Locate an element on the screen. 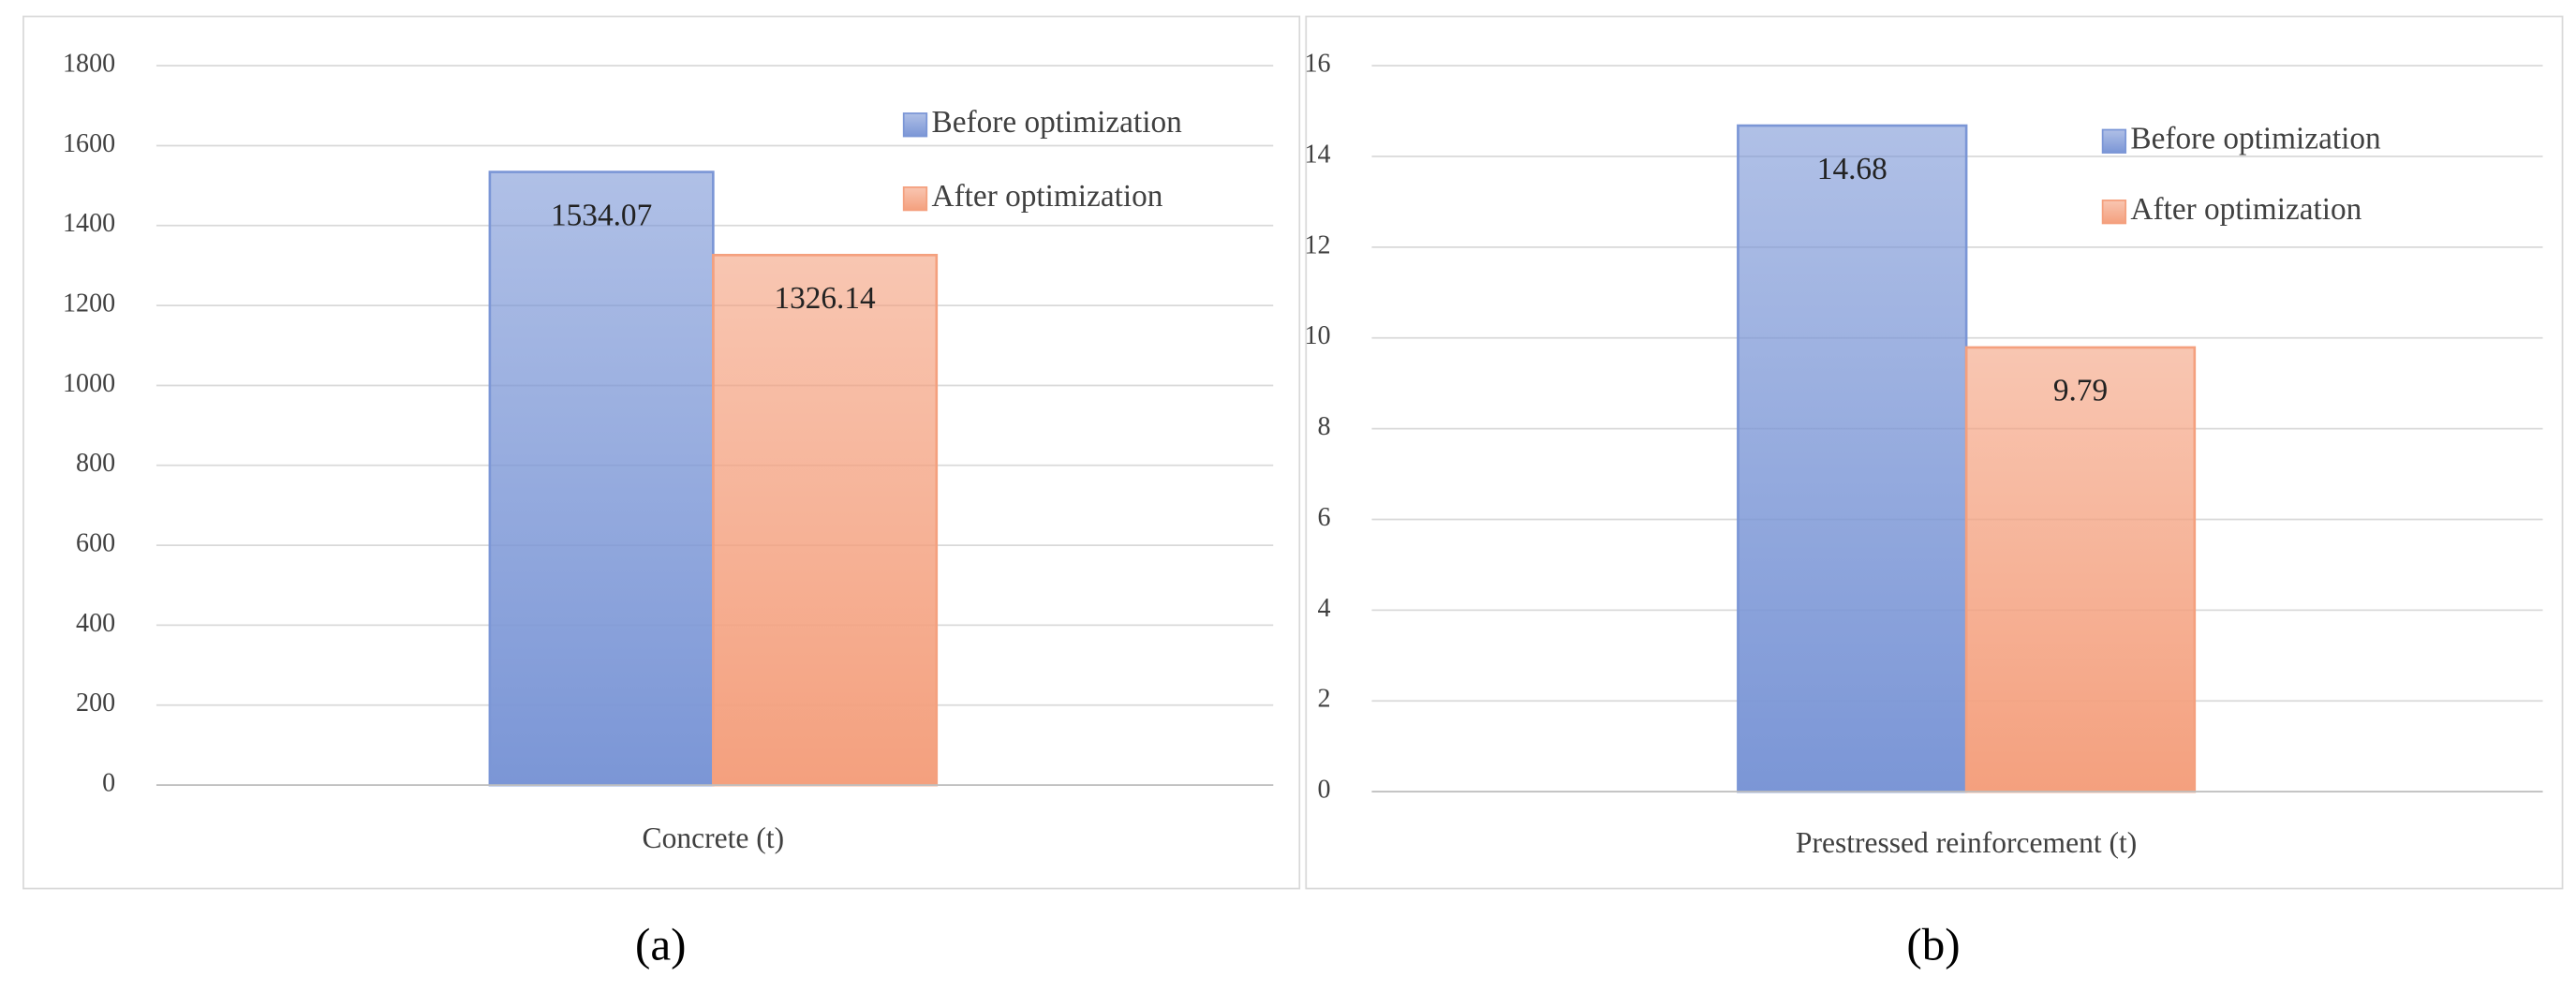 This screenshot has height=992, width=2576. y-tick-label: 400 is located at coordinates (95, 624).